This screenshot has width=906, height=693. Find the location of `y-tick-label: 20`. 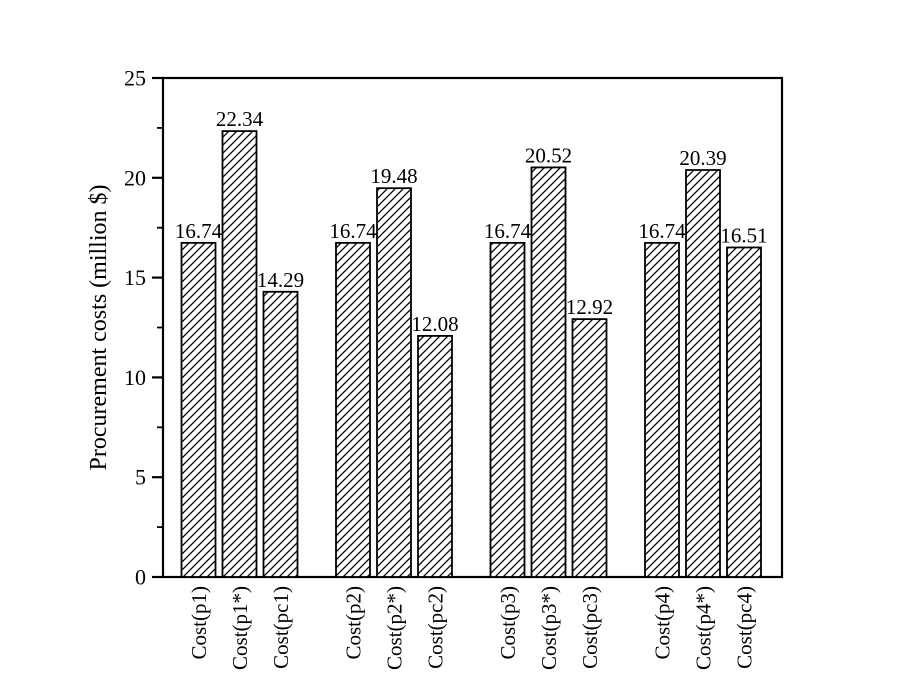

y-tick-label: 20 is located at coordinates (135, 177).